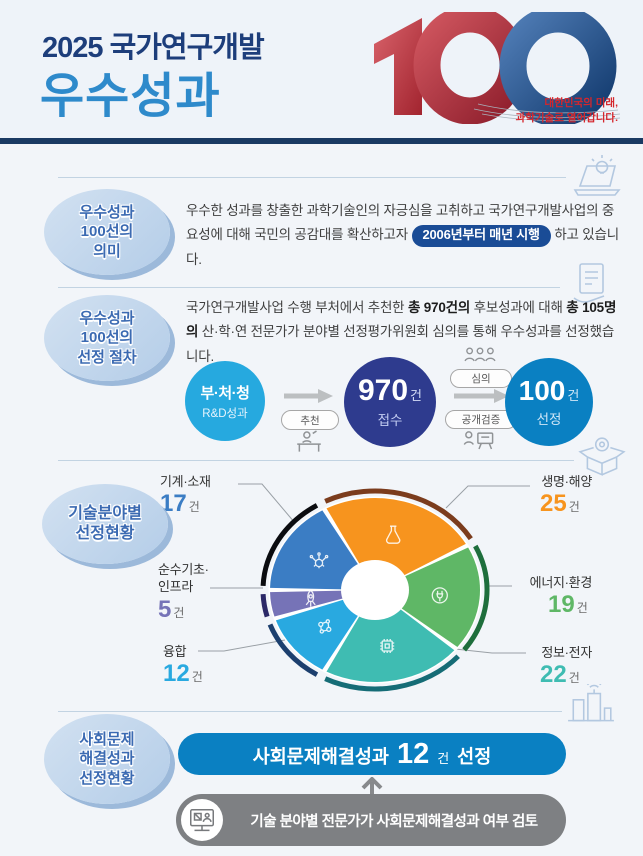 The height and width of the screenshot is (856, 643). What do you see at coordinates (393, 534) in the screenshot?
I see `flask-icon` at bounding box center [393, 534].